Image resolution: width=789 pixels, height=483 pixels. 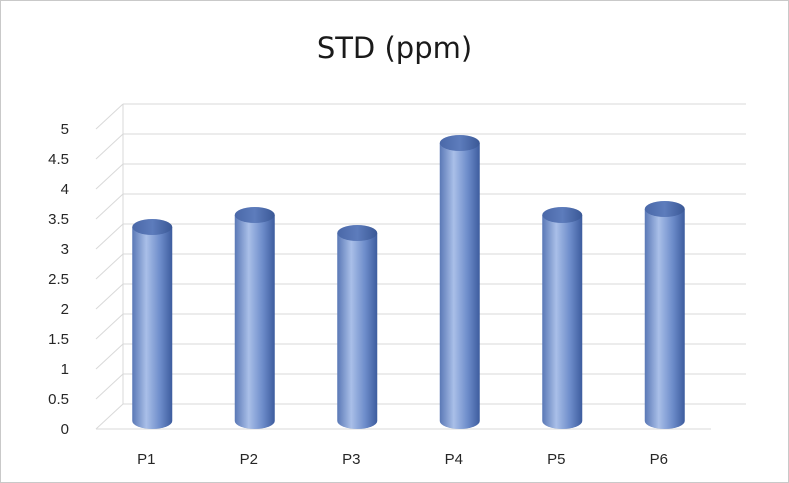 I want to click on x-tick-label: P1, so click(x=146, y=459).